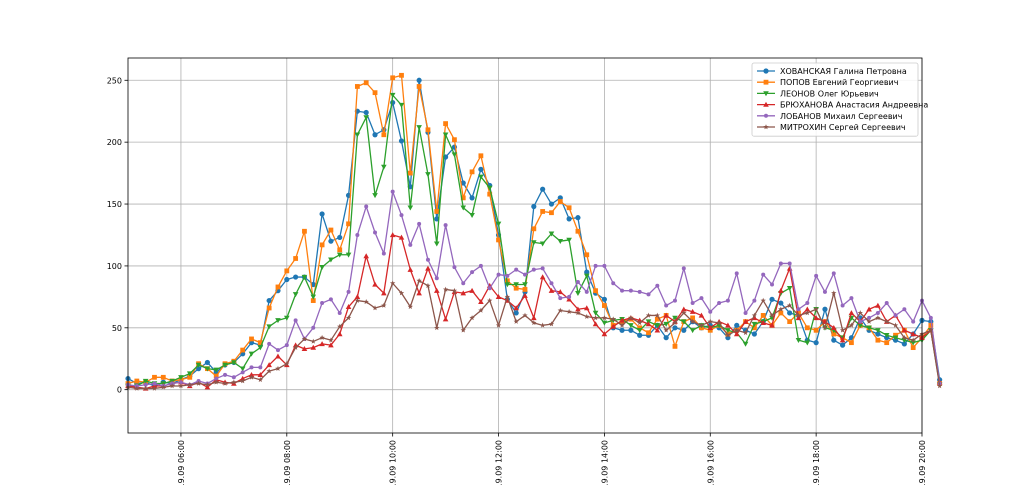 This screenshot has height=485, width=1024. Describe the element at coordinates (766, 71) in the screenshot. I see `legend-marker` at that location.